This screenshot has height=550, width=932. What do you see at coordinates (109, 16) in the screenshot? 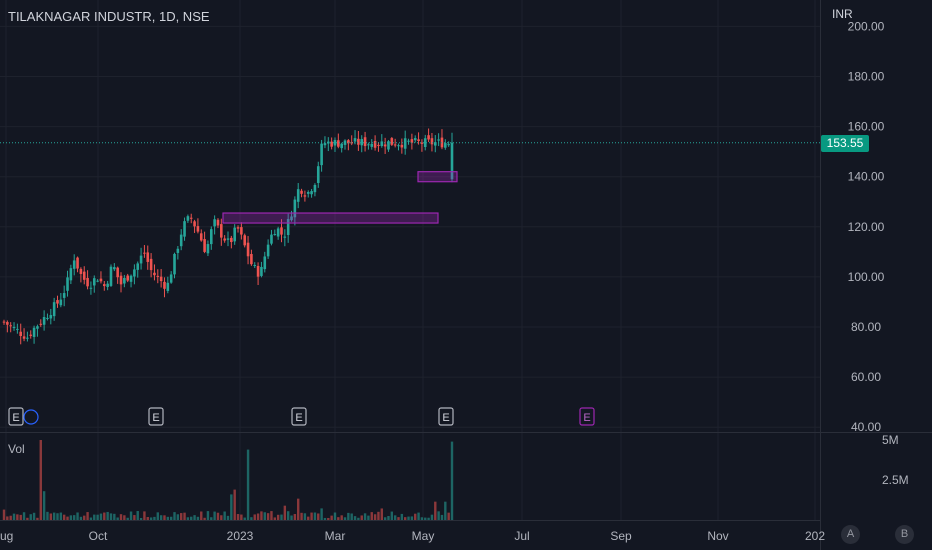
I see `symbol-title: TILAKNAGAR INDUSTR, 1D, NSE` at bounding box center [109, 16].